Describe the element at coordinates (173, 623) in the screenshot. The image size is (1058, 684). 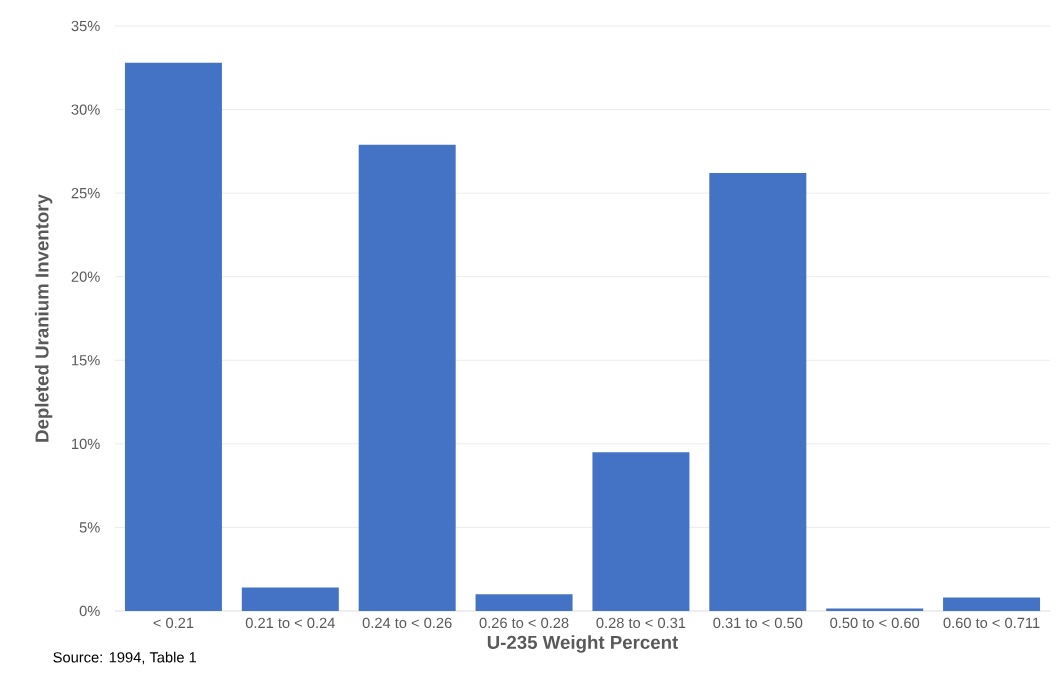
I see `x-tick-label: < 0.21` at that location.